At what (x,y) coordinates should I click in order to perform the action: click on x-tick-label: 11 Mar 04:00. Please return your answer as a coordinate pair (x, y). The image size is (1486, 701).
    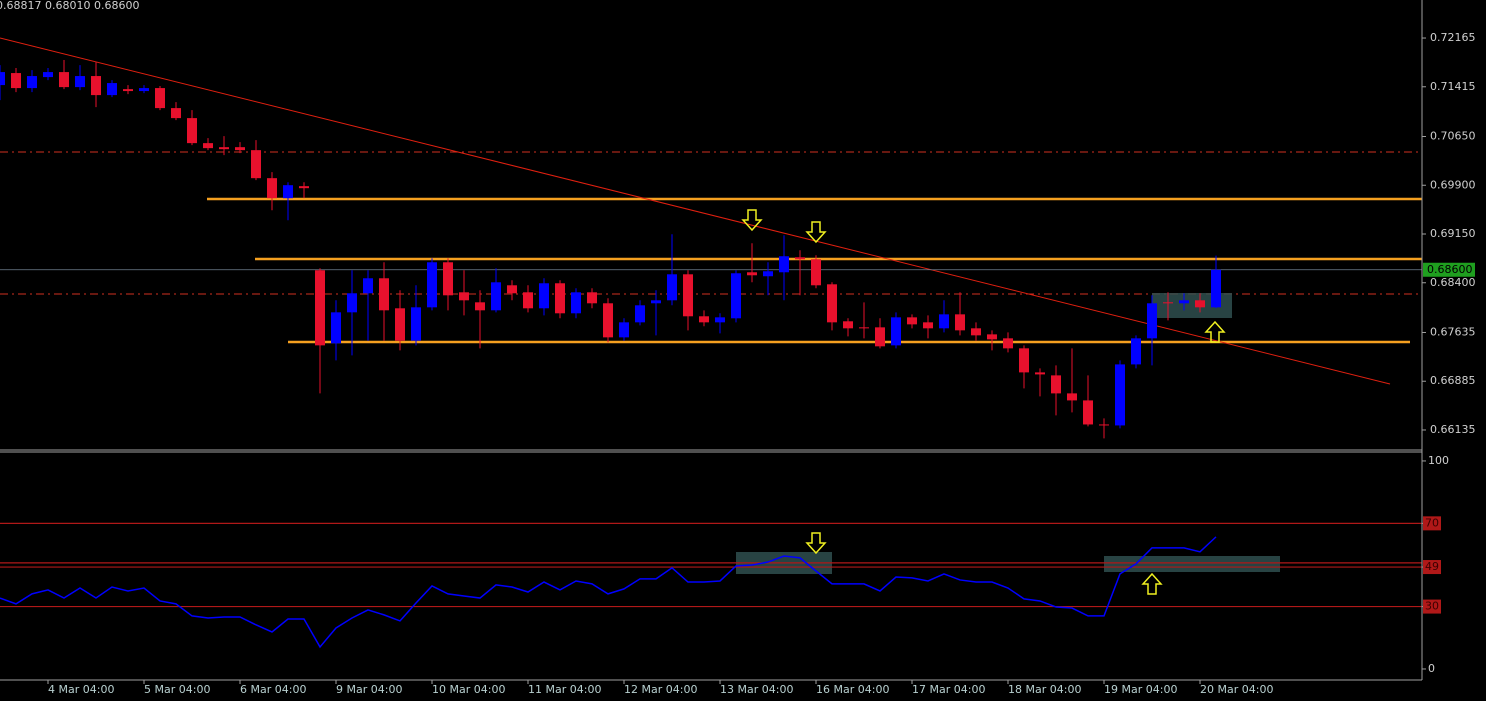
    Looking at the image, I should click on (564, 689).